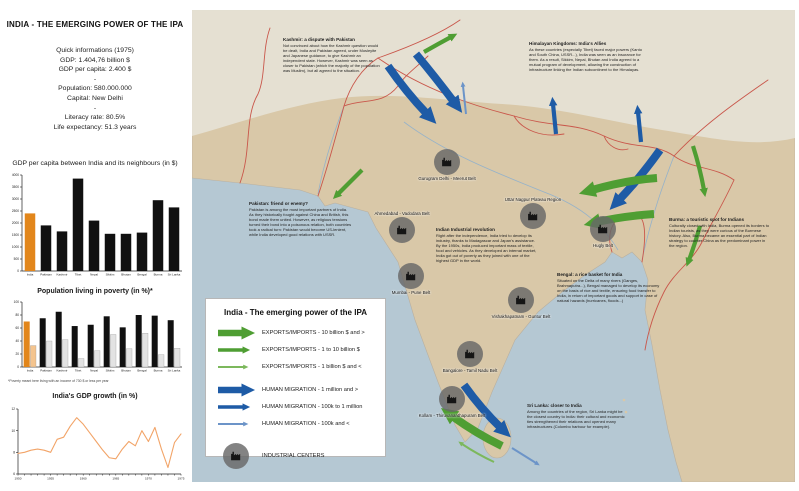 The width and height of the screenshot is (799, 491). Describe the element at coordinates (411, 292) in the screenshot. I see `industrial-center-label: Mumbai - Pune Belt` at that location.